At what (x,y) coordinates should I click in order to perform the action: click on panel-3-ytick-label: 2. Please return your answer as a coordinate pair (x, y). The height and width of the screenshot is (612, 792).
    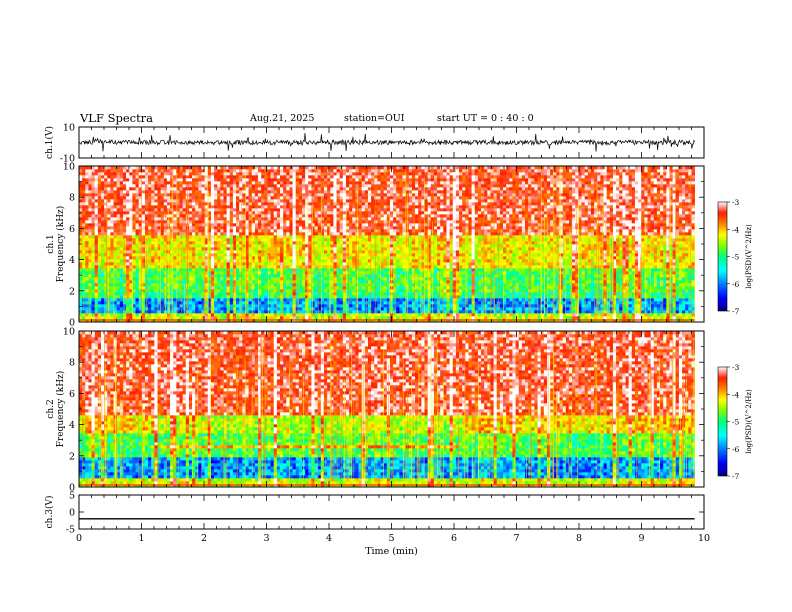
    Looking at the image, I should click on (72, 456).